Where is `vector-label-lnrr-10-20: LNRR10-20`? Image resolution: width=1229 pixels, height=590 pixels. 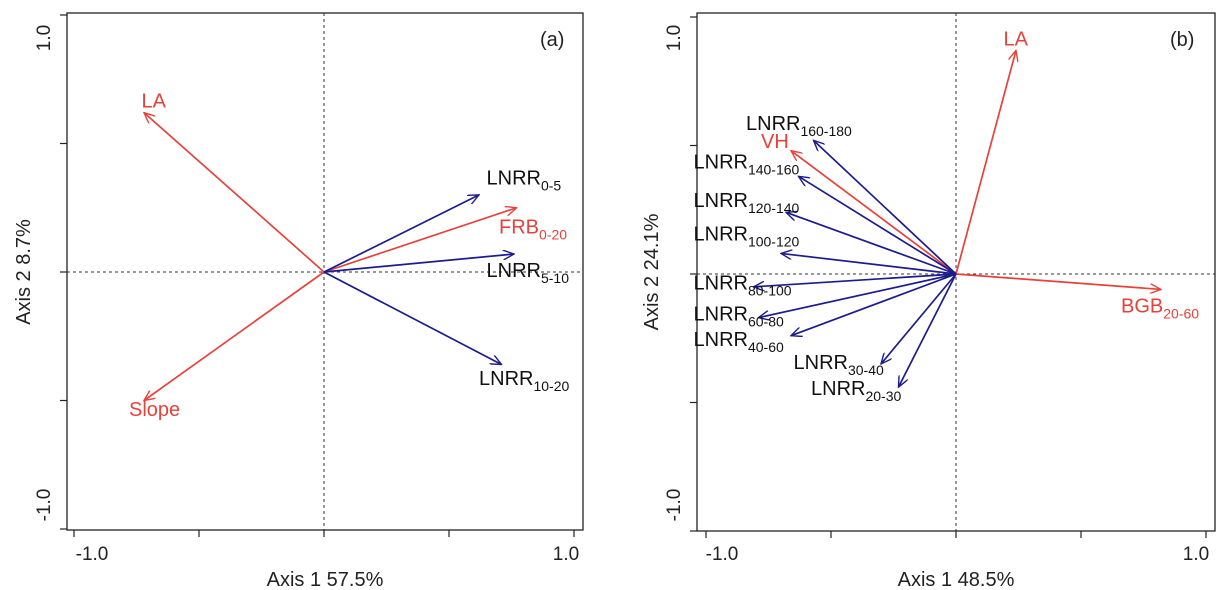
vector-label-lnrr-10-20: LNRR10-20 is located at coordinates (524, 381).